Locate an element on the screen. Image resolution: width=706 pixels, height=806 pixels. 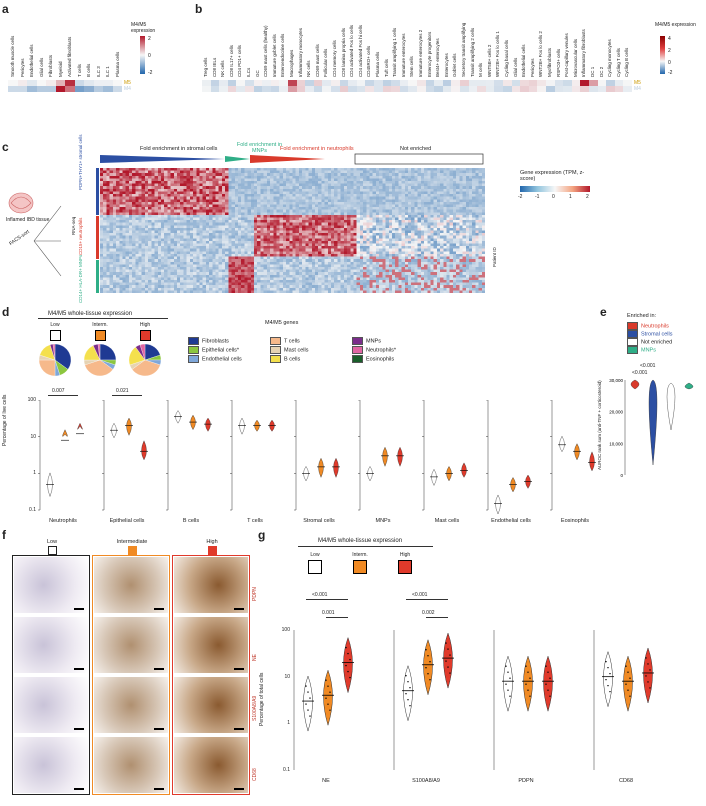
panel-g-group-box is located at coordinates (315, 567).